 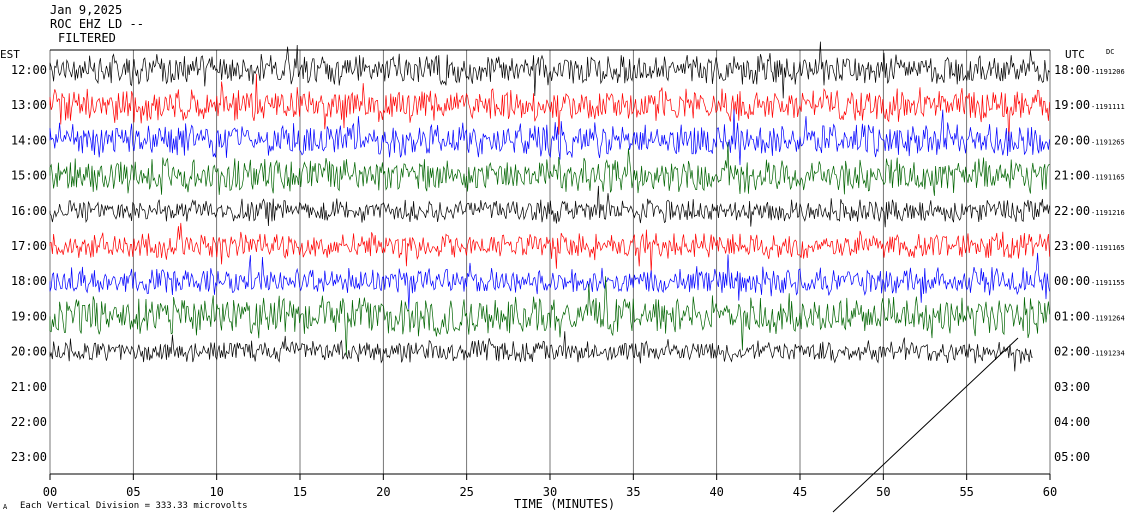 I want to click on est-row-label: 16:00, so click(x=29, y=211).